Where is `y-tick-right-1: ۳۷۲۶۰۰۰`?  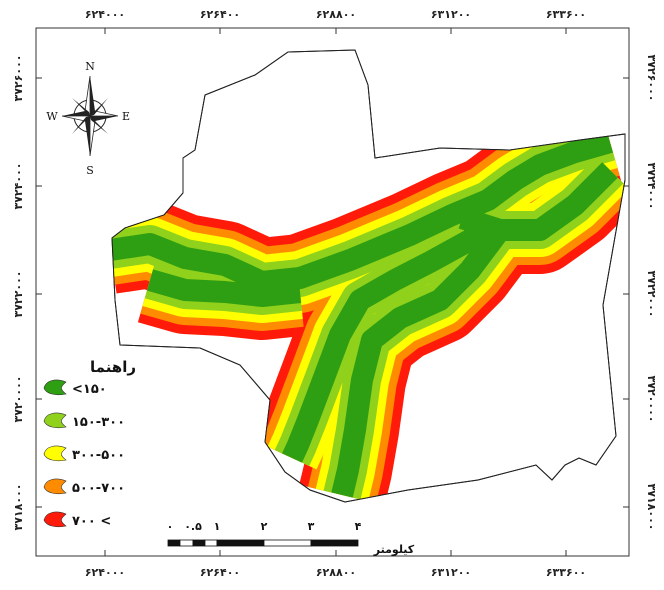 y-tick-right-1: ۳۷۲۶۰۰۰ is located at coordinates (651, 78).